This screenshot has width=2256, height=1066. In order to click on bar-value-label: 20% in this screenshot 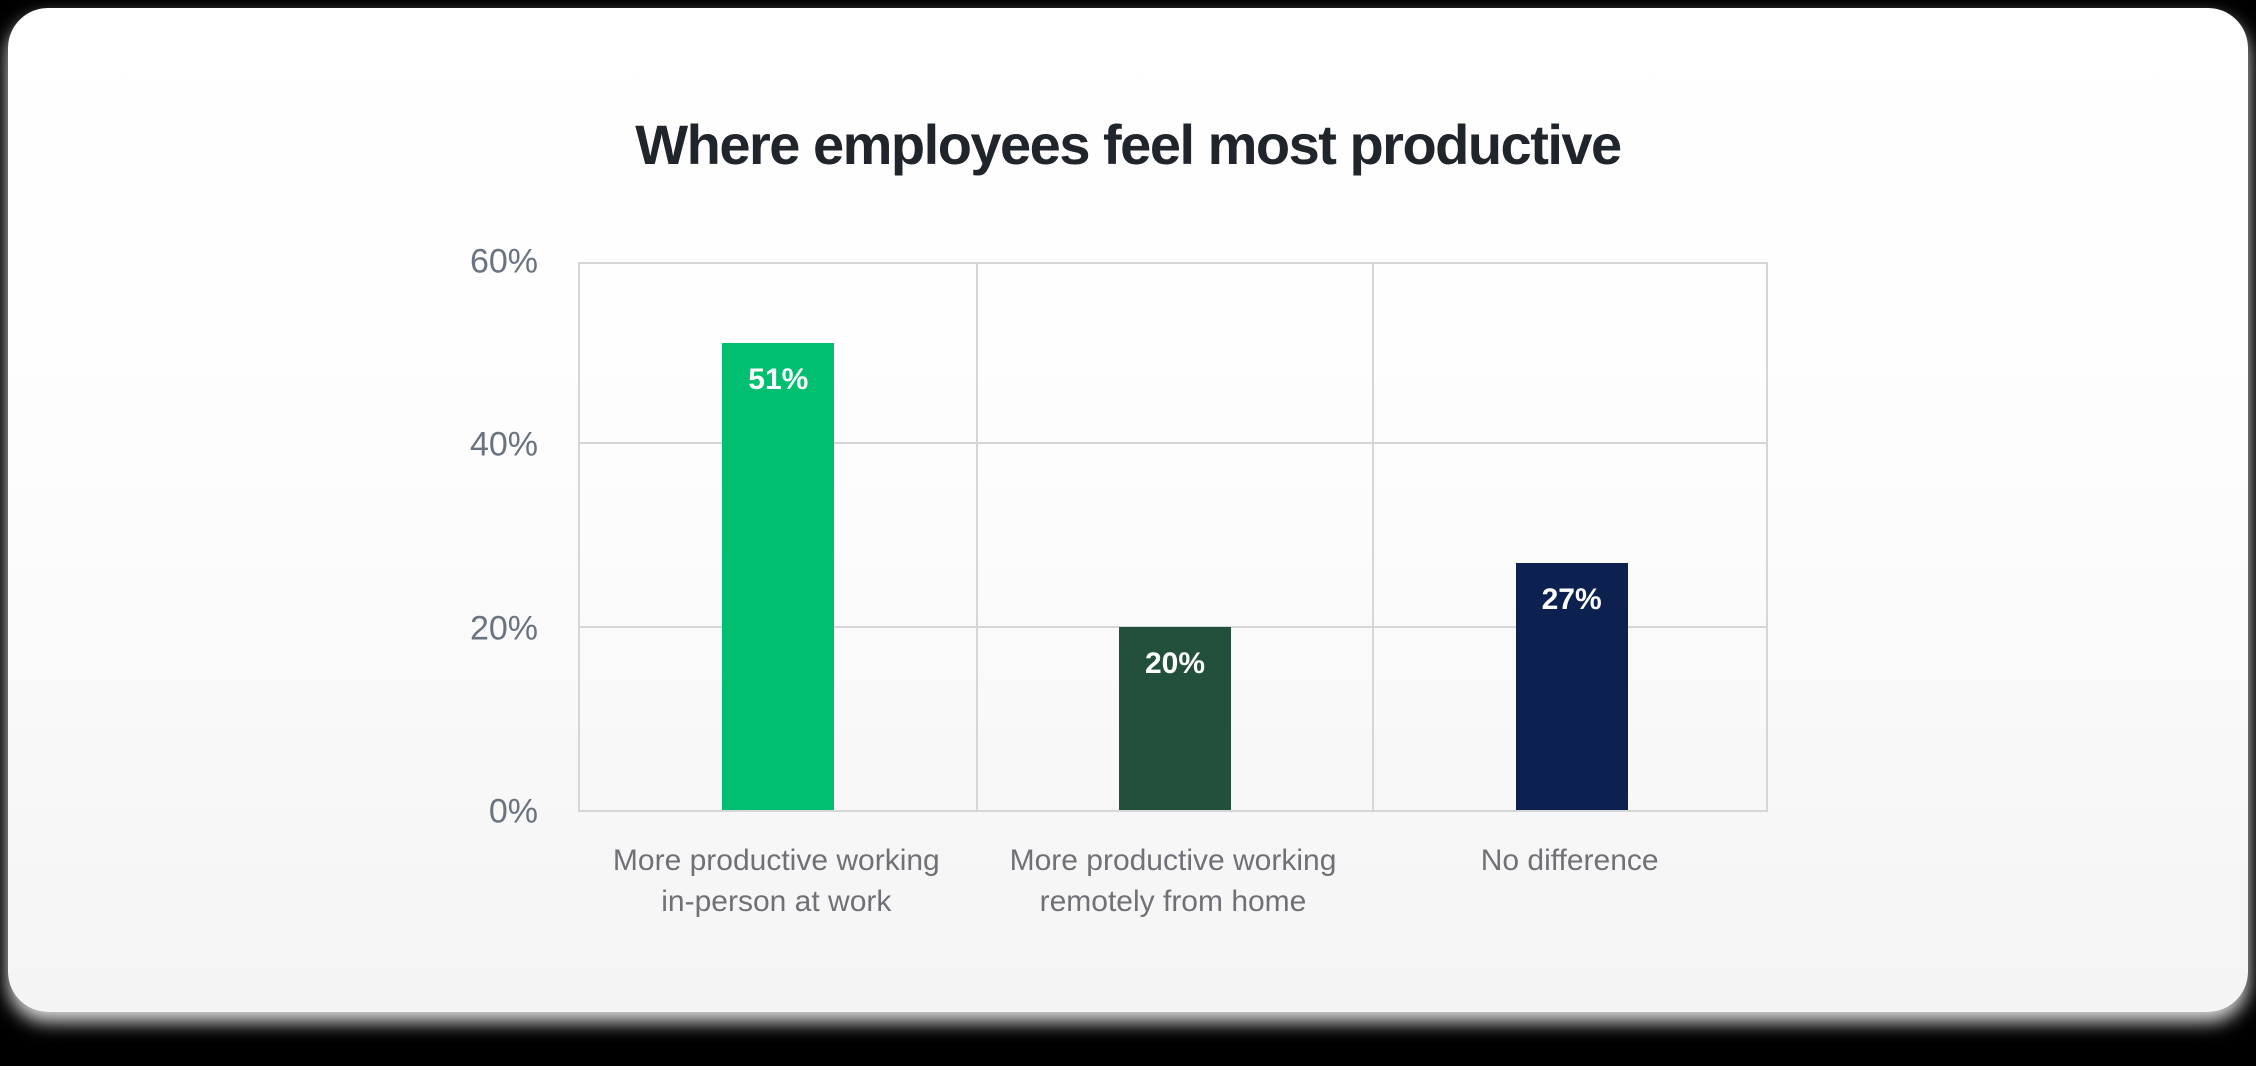, I will do `click(1175, 663)`.